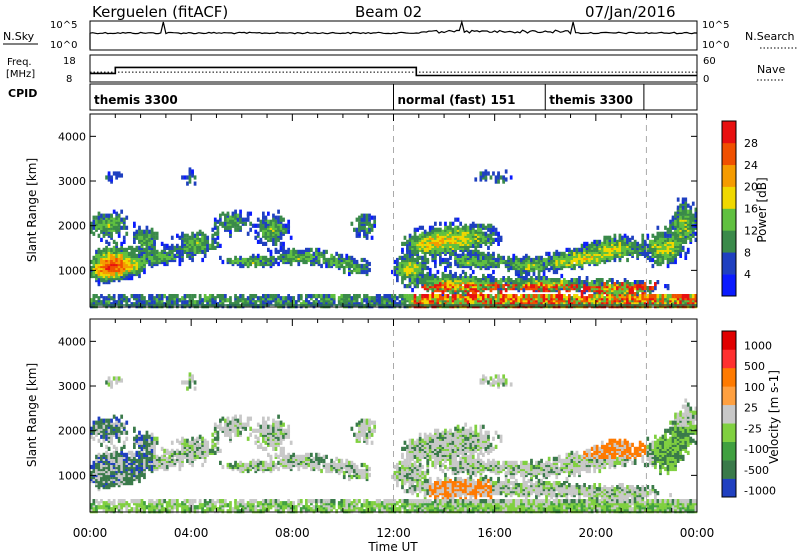 The width and height of the screenshot is (800, 554). What do you see at coordinates (762, 209) in the screenshot?
I see `power-colorbar-label: Power [dB]` at bounding box center [762, 209].